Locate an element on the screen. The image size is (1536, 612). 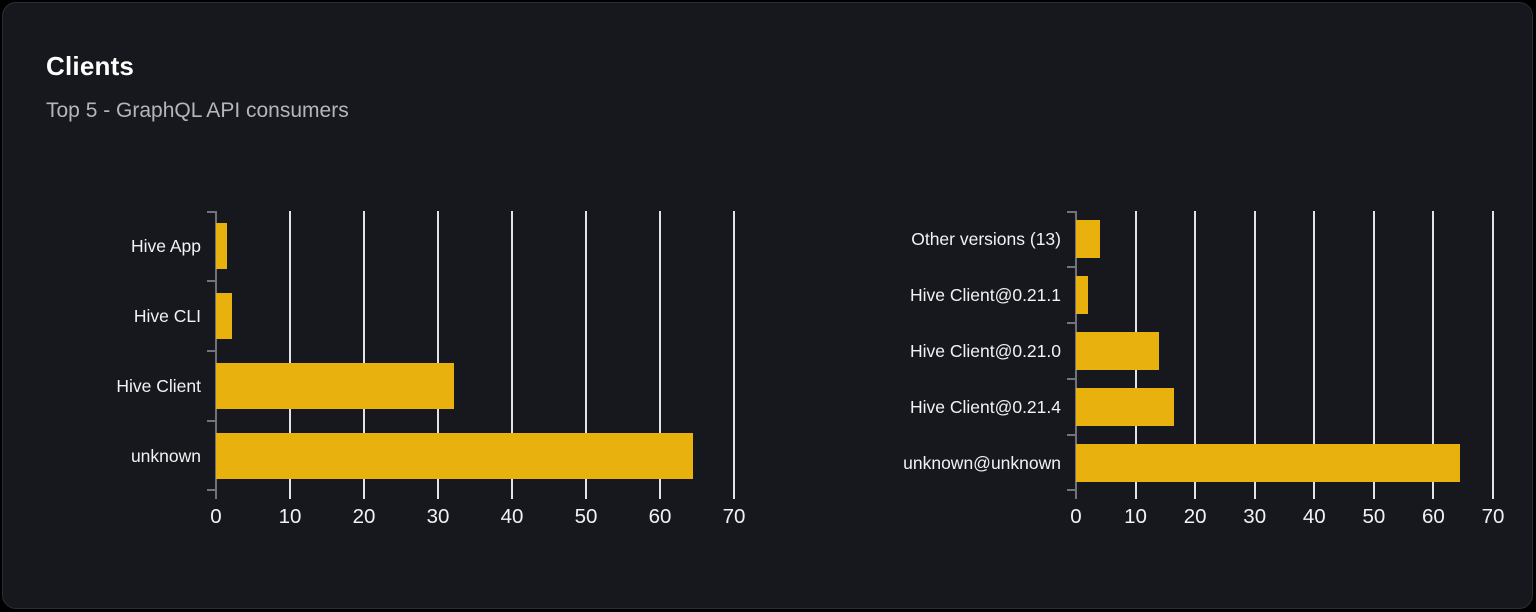
category-label: Hive App is located at coordinates (165, 245).